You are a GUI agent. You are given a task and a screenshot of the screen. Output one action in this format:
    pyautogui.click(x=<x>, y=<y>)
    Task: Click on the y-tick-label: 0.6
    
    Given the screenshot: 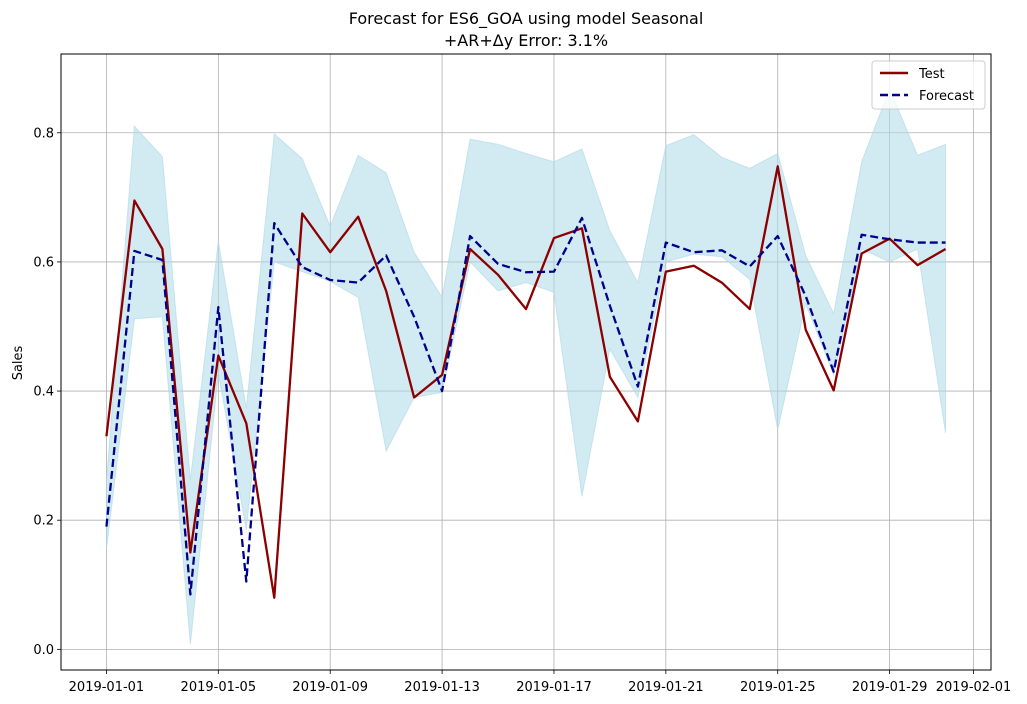 What is the action you would take?
    pyautogui.click(x=43, y=262)
    